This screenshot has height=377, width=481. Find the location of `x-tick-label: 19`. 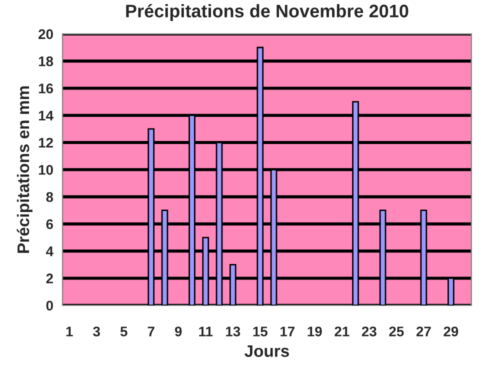

x-tick-label: 19 is located at coordinates (315, 331).